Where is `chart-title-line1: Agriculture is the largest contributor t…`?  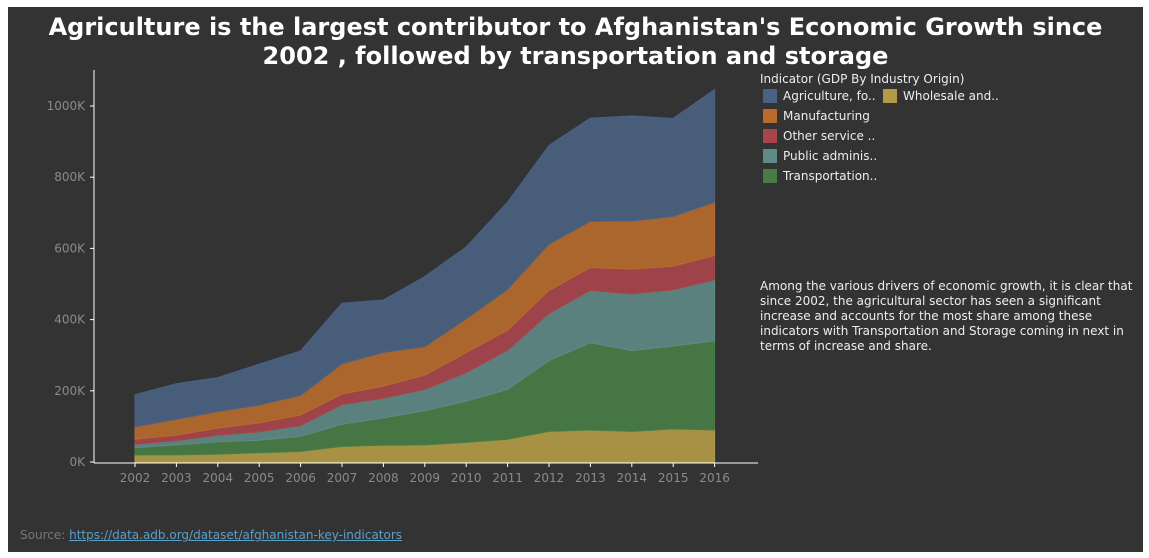
chart-title-line1: Agriculture is the largest contributor t… is located at coordinates (575, 27).